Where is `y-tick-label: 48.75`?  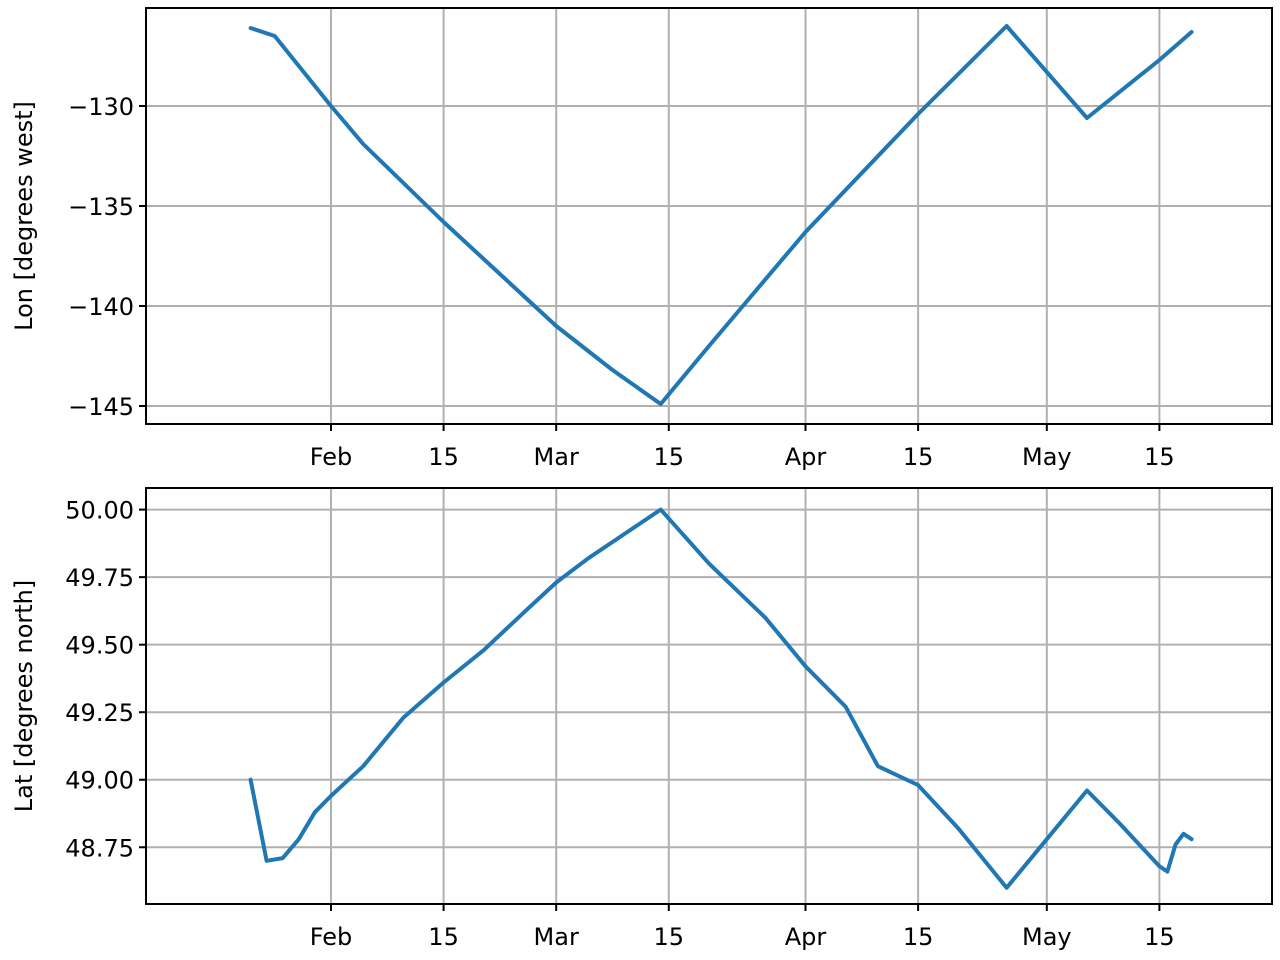 y-tick-label: 48.75 is located at coordinates (99, 848).